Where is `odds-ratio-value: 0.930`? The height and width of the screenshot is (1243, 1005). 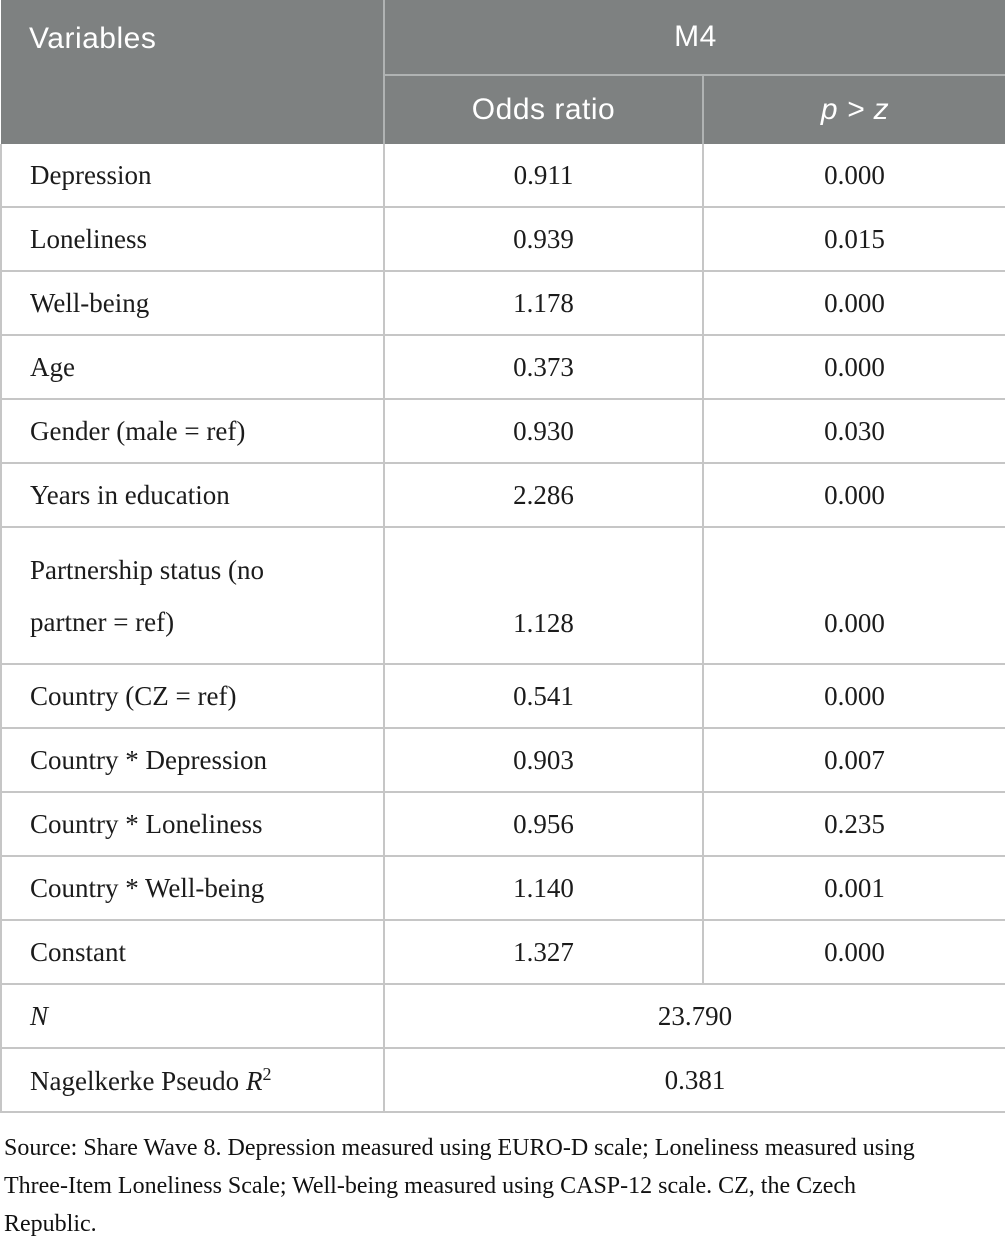
odds-ratio-value: 0.930 is located at coordinates (544, 431).